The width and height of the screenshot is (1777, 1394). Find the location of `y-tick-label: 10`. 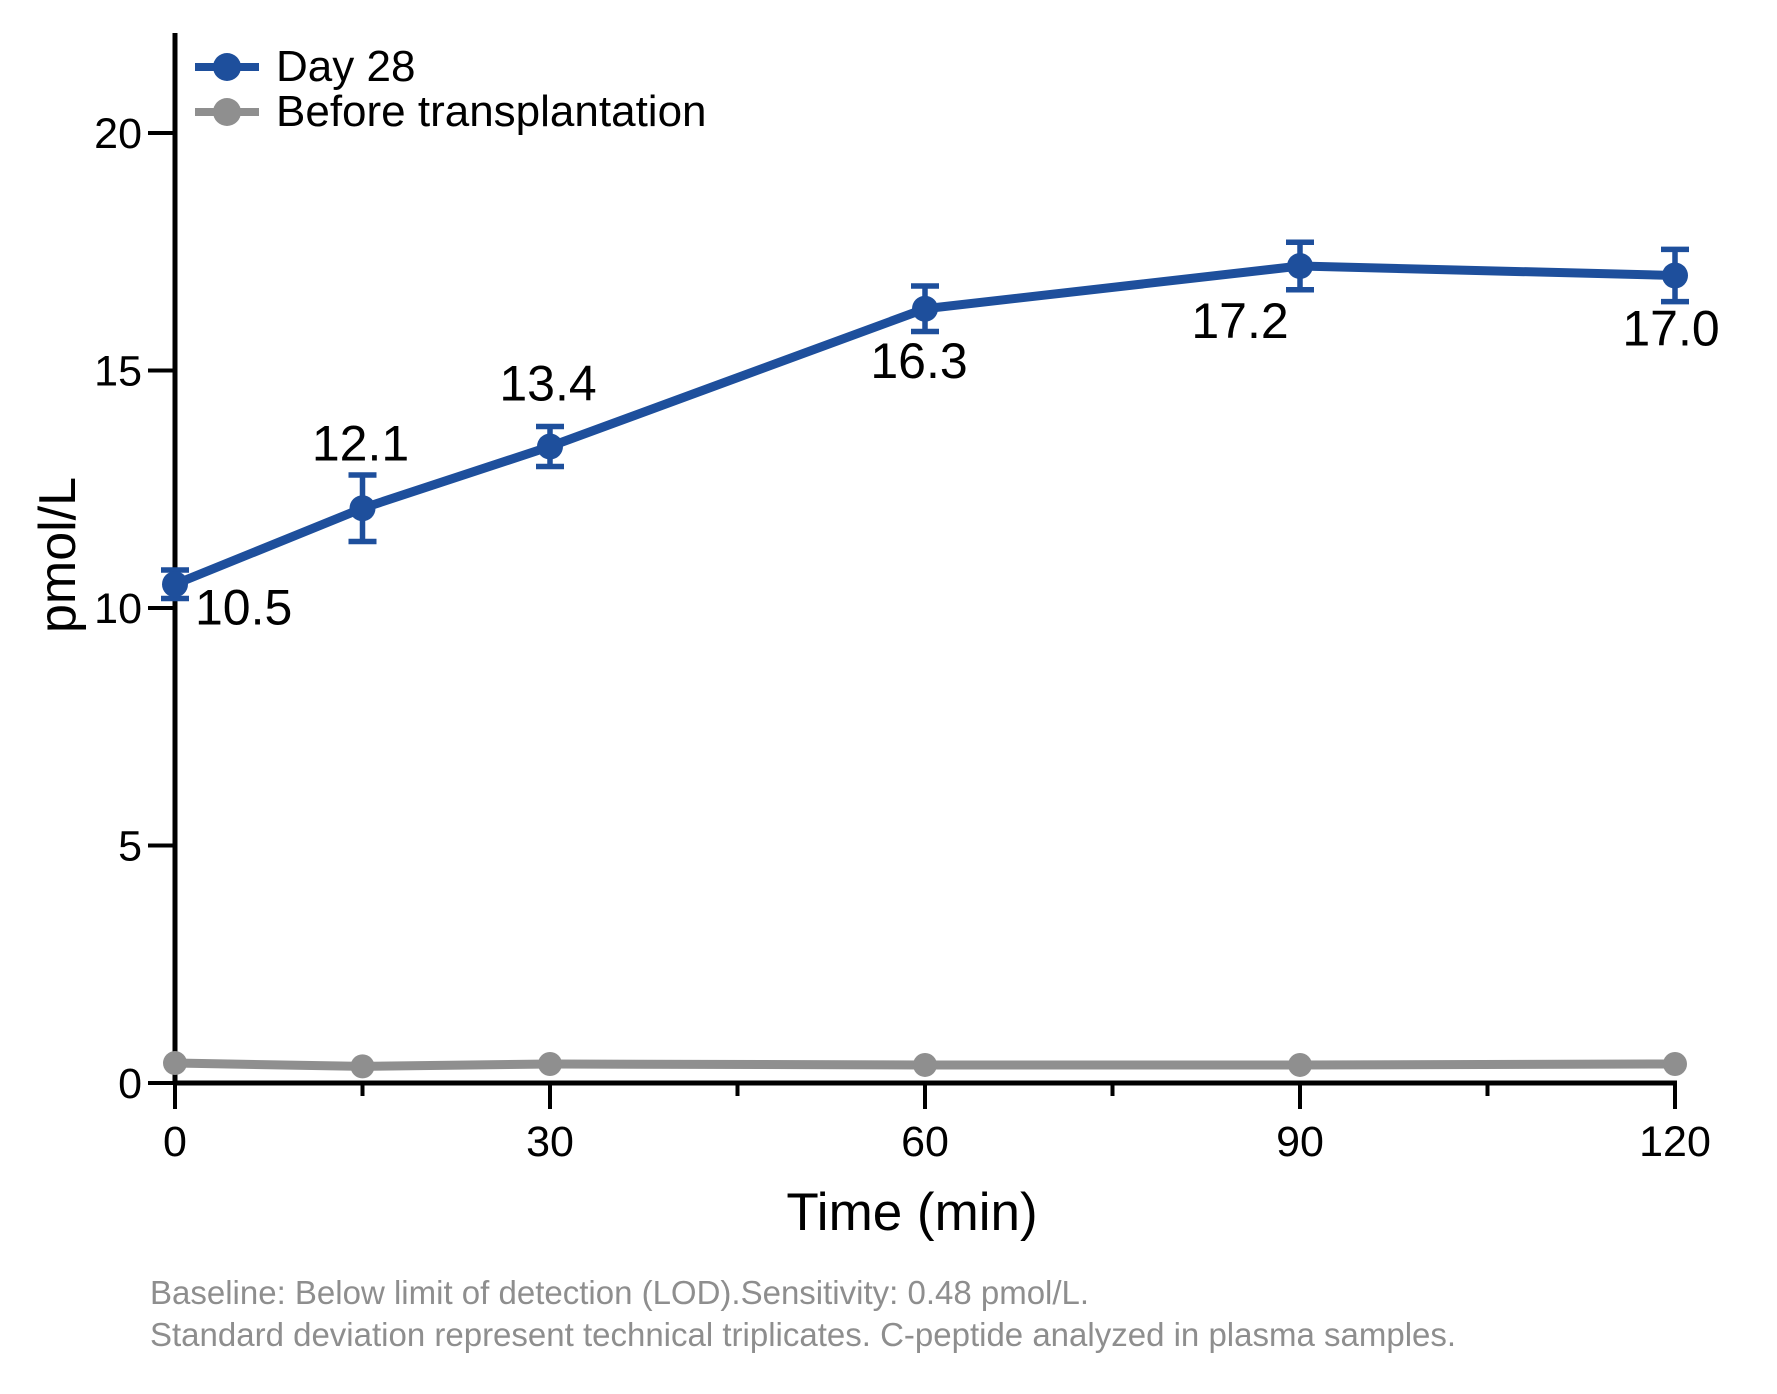

y-tick-label: 10 is located at coordinates (118, 609).